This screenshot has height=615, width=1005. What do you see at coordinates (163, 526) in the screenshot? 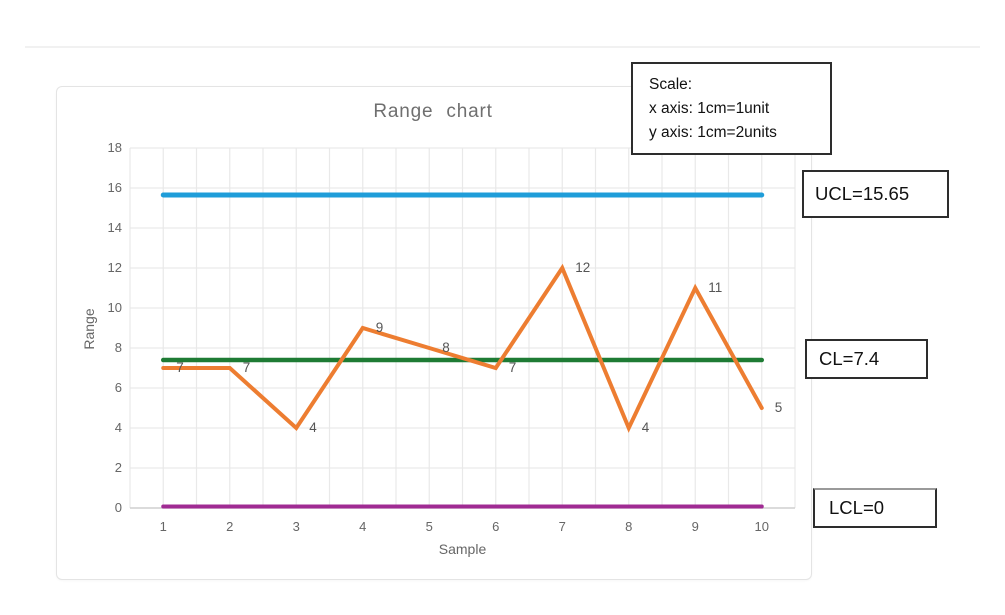
I see `x-tick-label: 1` at bounding box center [163, 526].